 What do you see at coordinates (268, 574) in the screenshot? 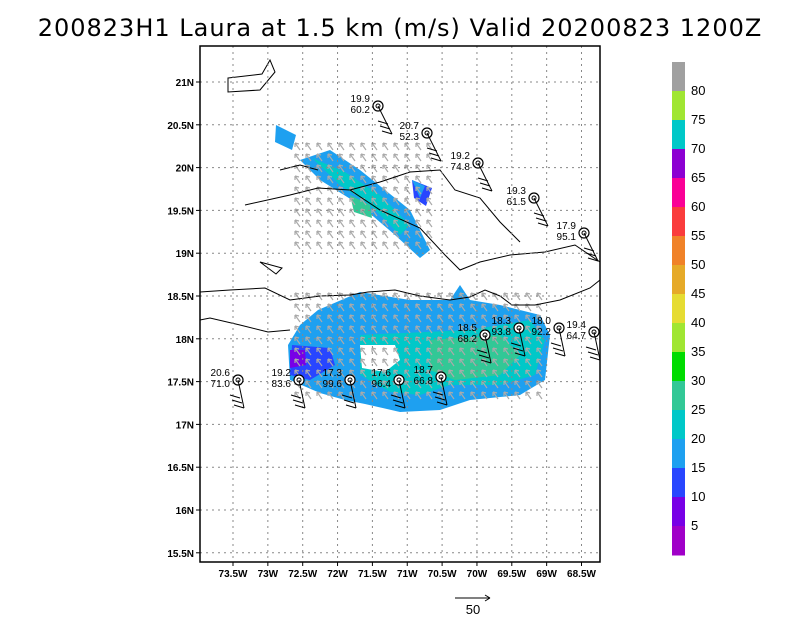
I see `lon-tick-label: 73W` at bounding box center [268, 574].